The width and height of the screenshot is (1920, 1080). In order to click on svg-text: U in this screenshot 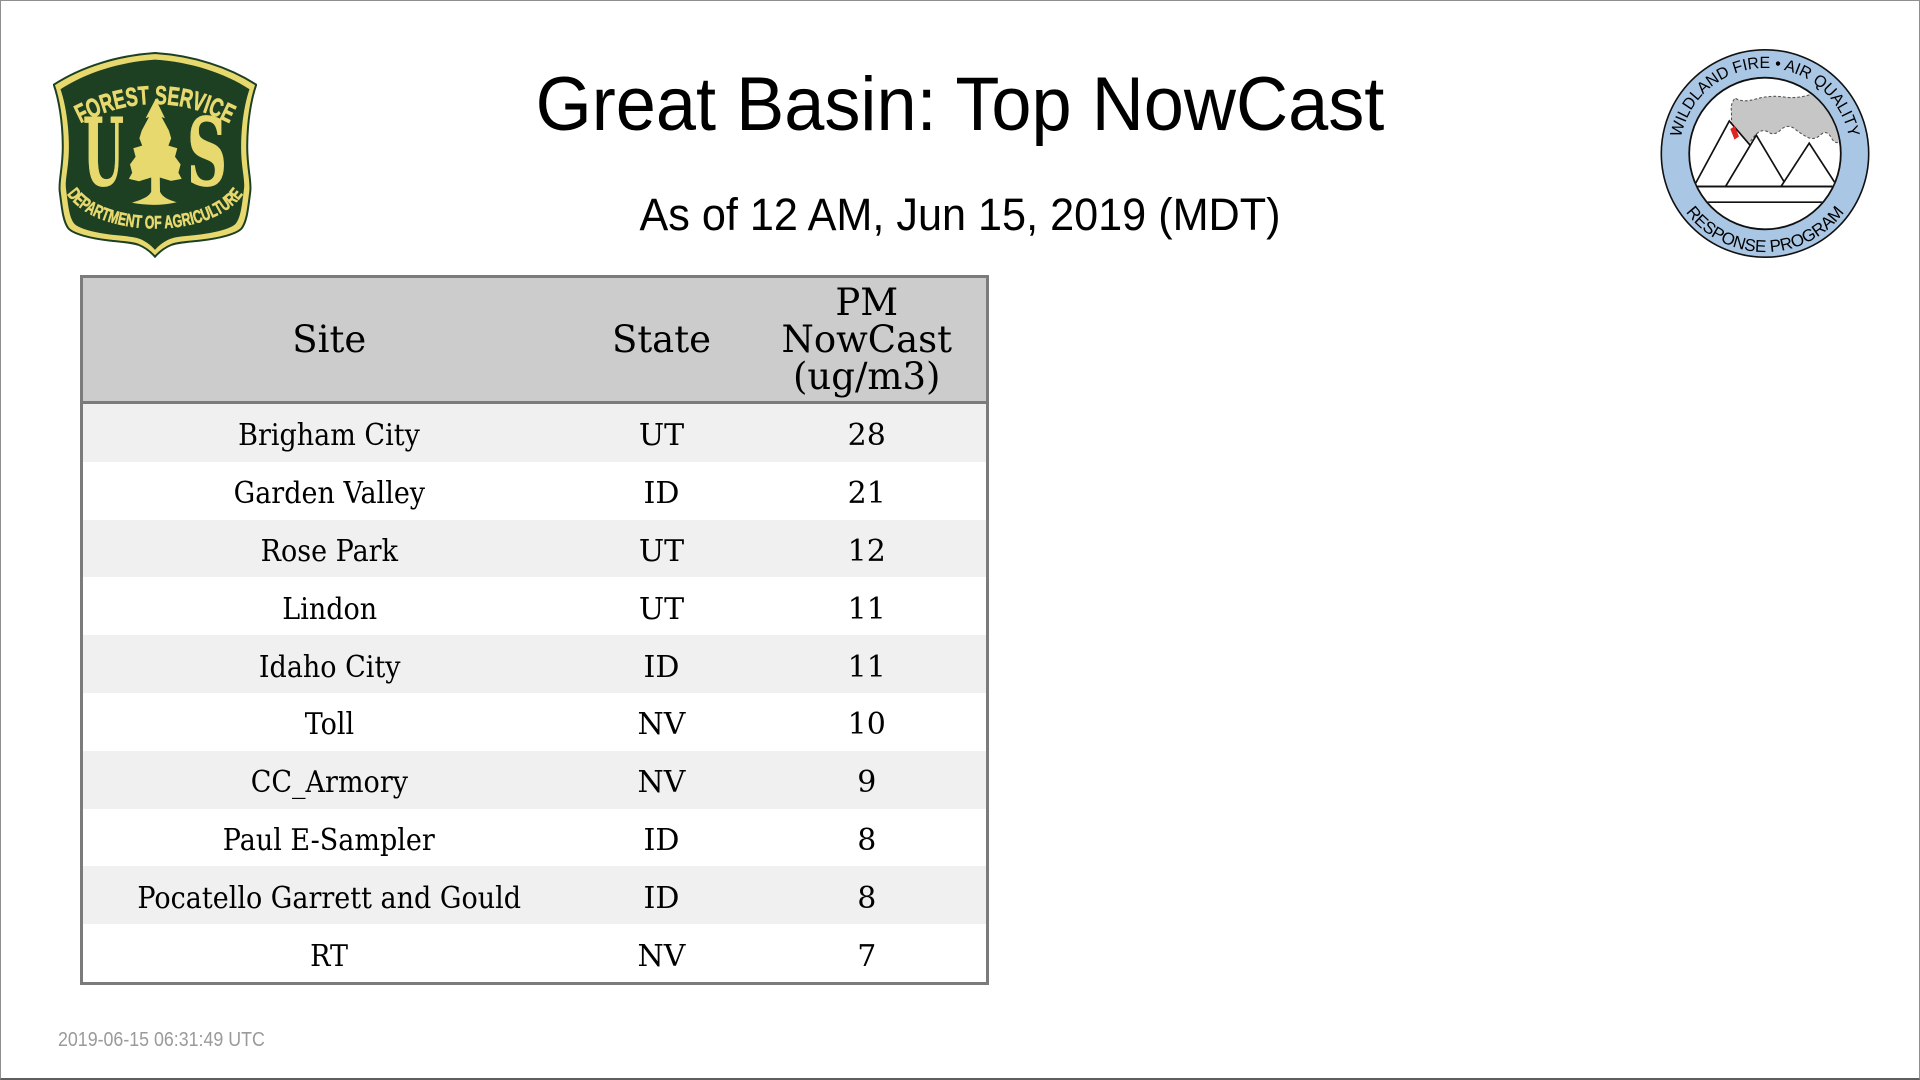, I will do `click(103, 153)`.